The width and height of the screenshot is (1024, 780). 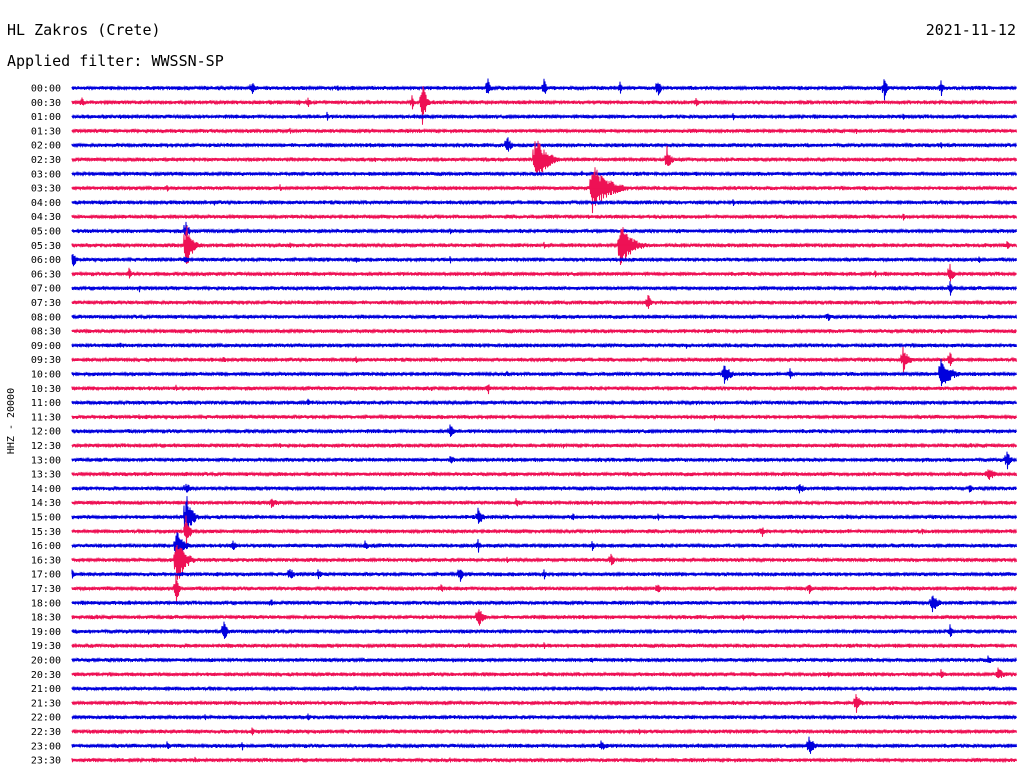 What do you see at coordinates (115, 61) in the screenshot?
I see `filter-label: Applied filter: WWSSN-SP` at bounding box center [115, 61].